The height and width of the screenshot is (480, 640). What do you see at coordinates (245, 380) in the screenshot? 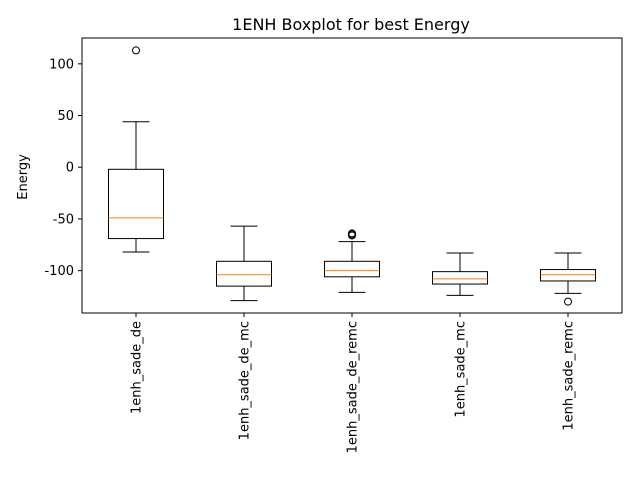
I see `x-tick-label: 1enh_sade_de_mc` at bounding box center [245, 380].